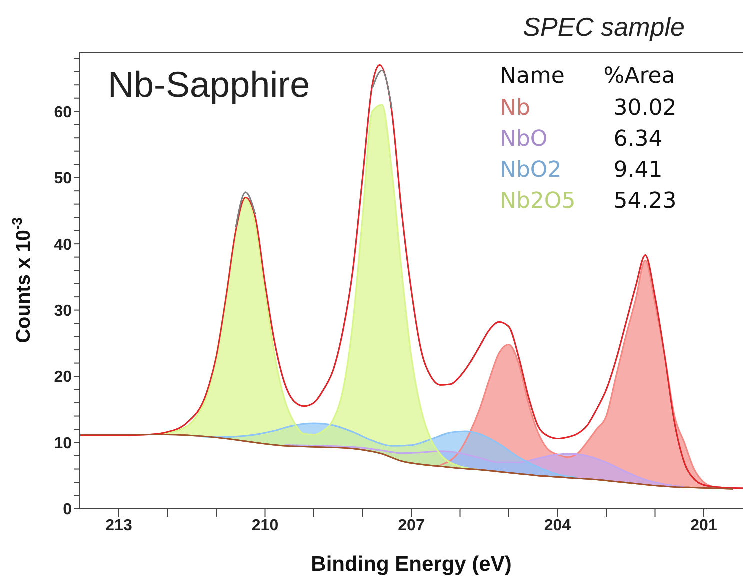 Image resolution: width=743 pixels, height=577 pixels. I want to click on text: NbO, so click(524, 140).